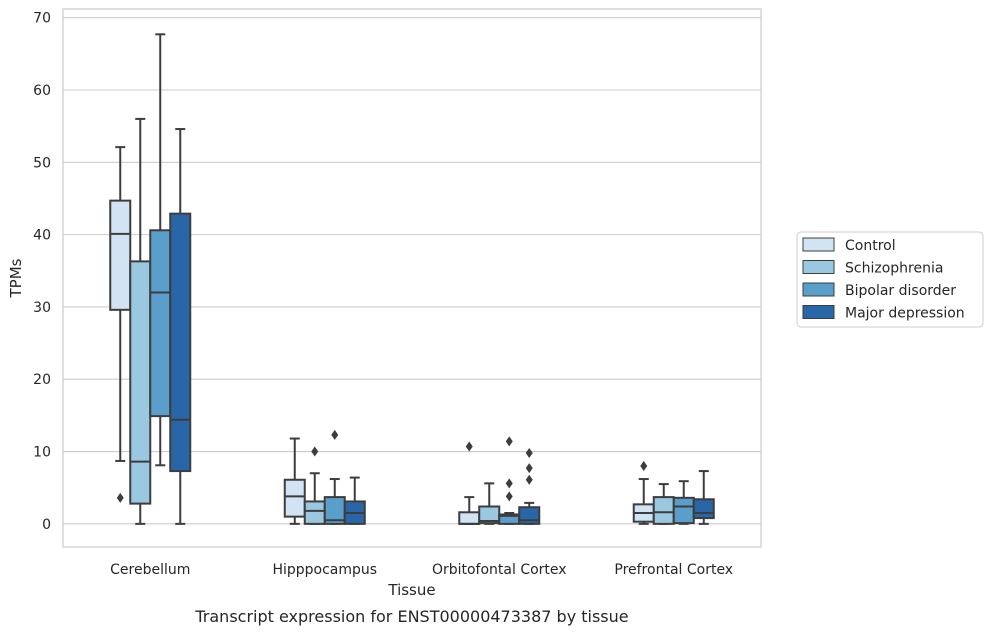  Describe the element at coordinates (42, 19) in the screenshot. I see `y-tick-label-70: 70` at that location.